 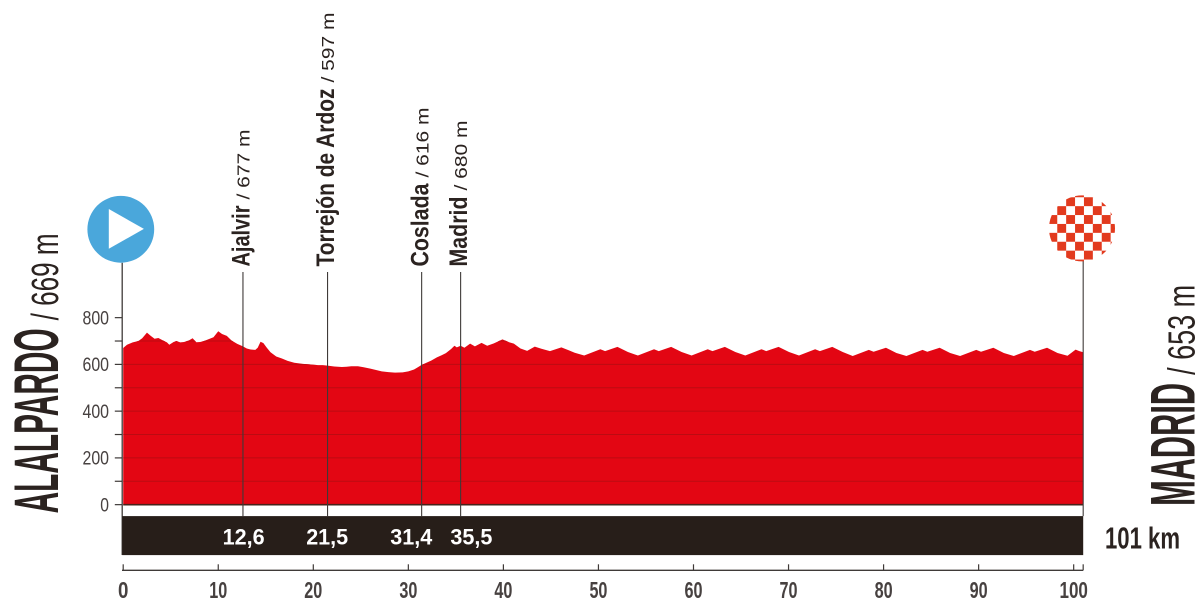 What do you see at coordinates (96, 318) in the screenshot?
I see `svg-text: 800` at bounding box center [96, 318].